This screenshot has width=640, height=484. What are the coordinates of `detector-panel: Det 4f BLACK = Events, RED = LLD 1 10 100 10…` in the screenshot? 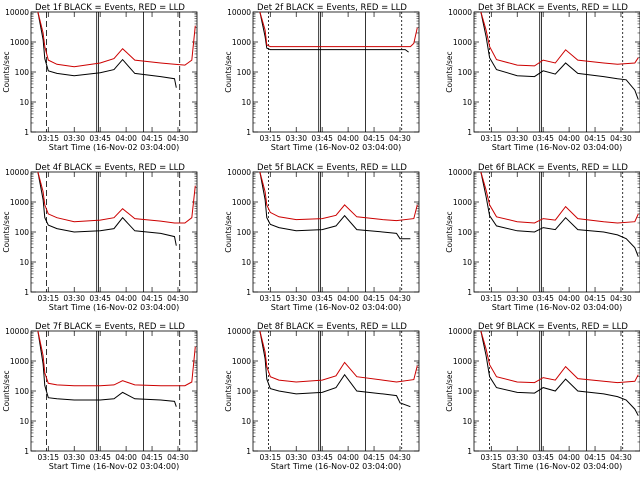 It's located at (100, 237).